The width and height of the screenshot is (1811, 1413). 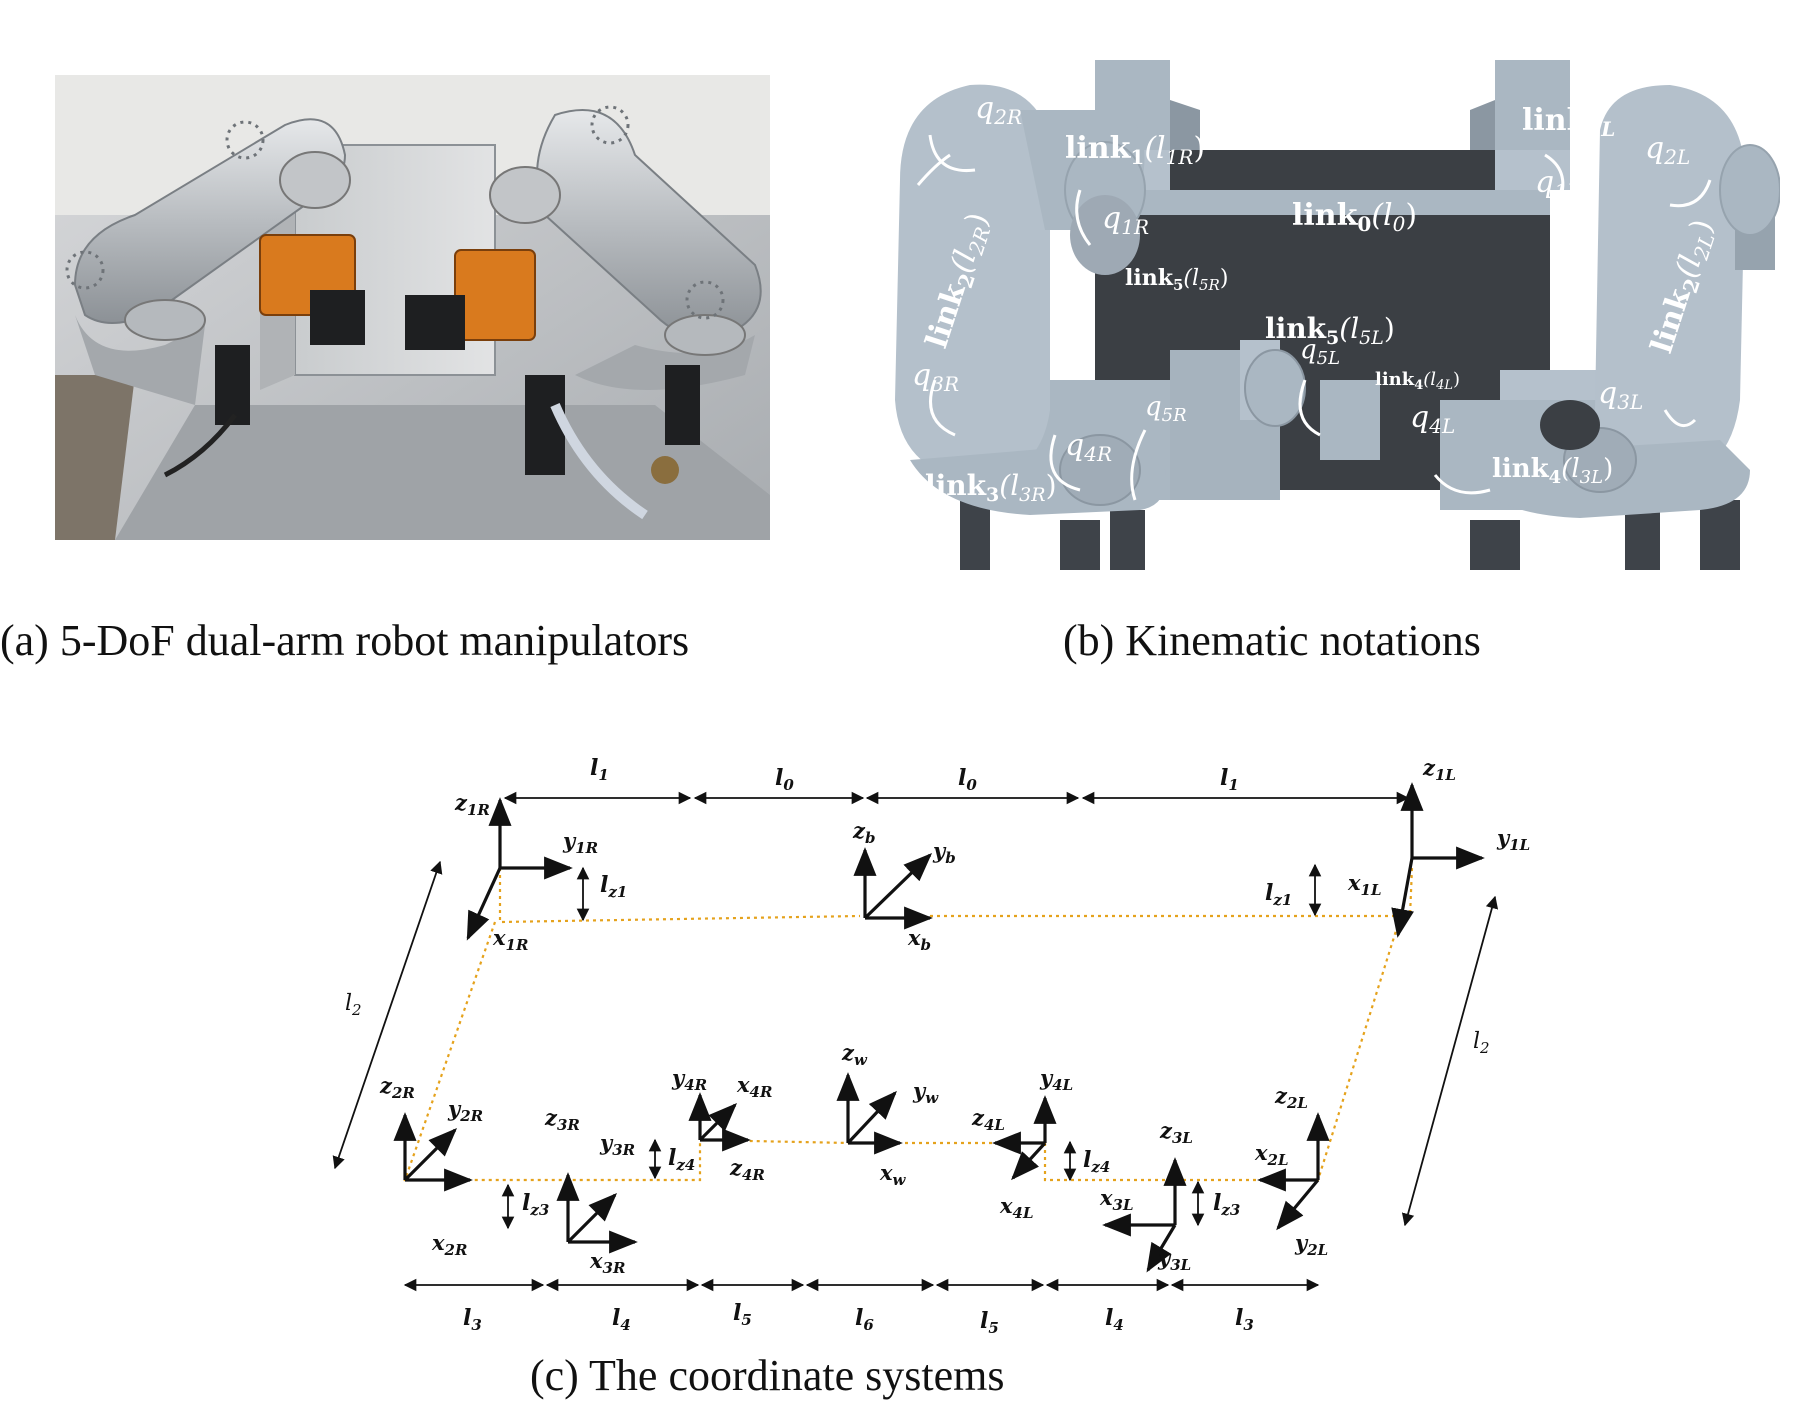 I want to click on arc-link2R, so click(x=933, y=169).